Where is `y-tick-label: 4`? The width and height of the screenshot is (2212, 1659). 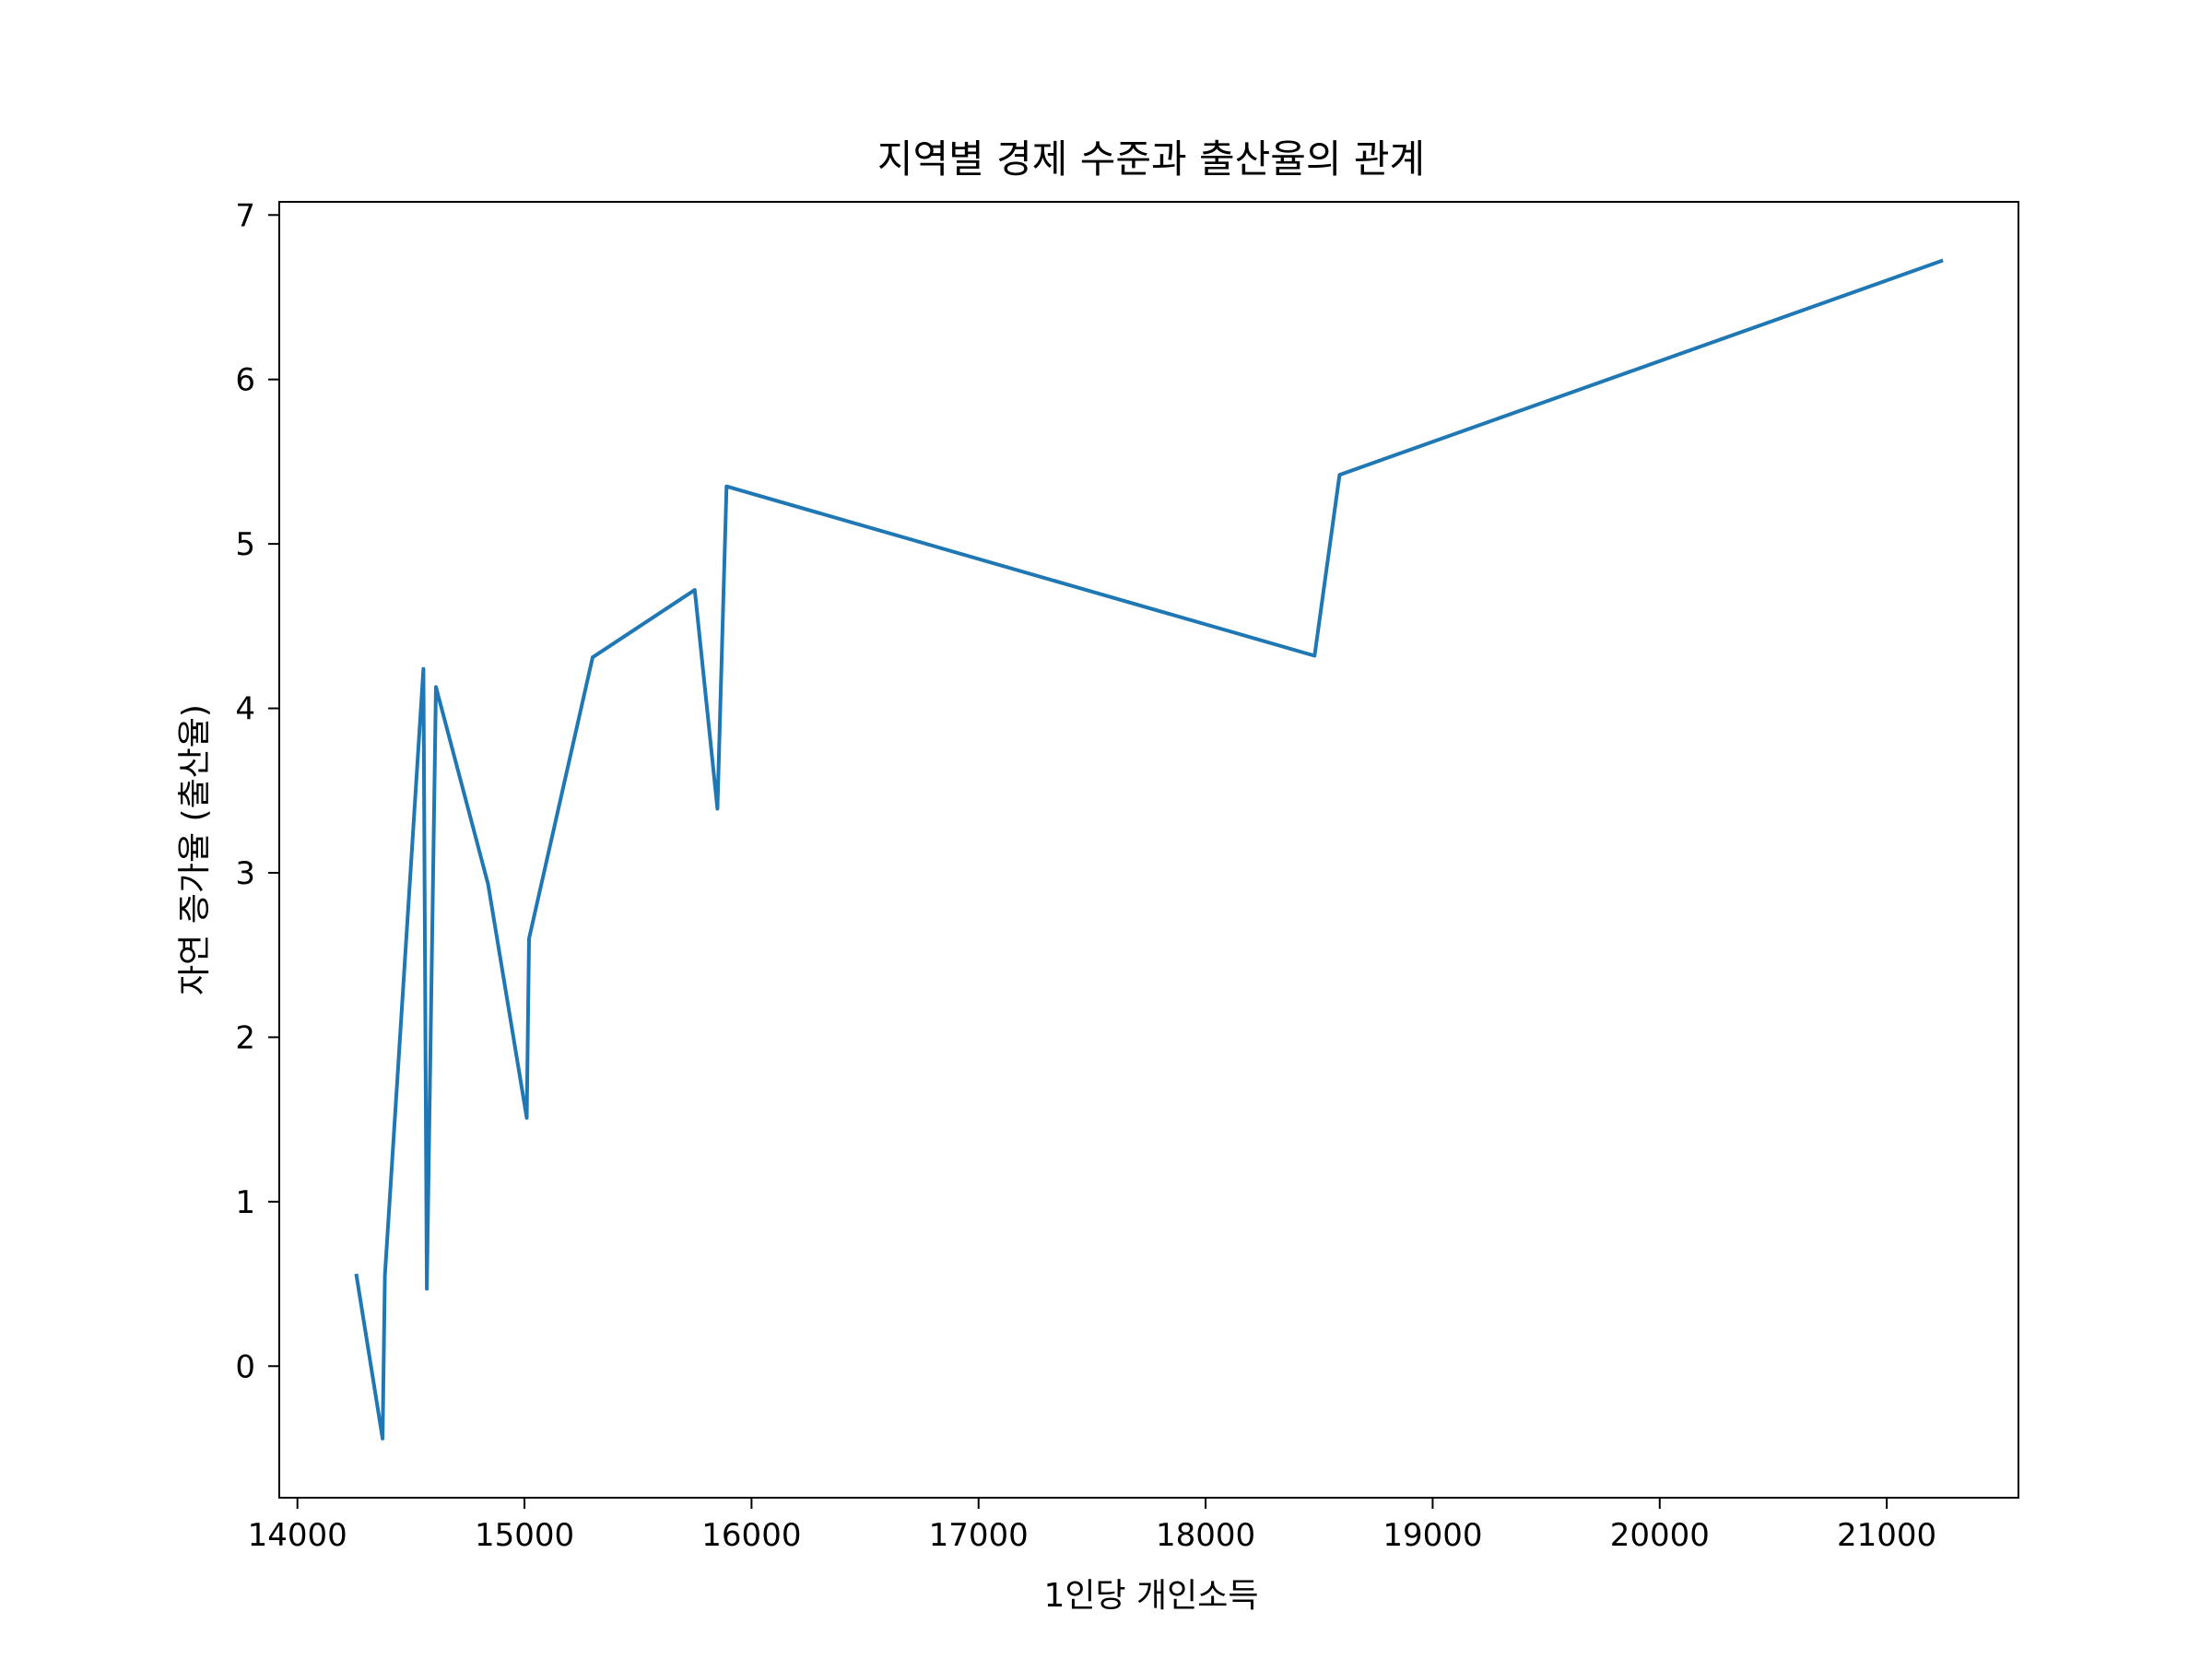
y-tick-label: 4 is located at coordinates (245, 709).